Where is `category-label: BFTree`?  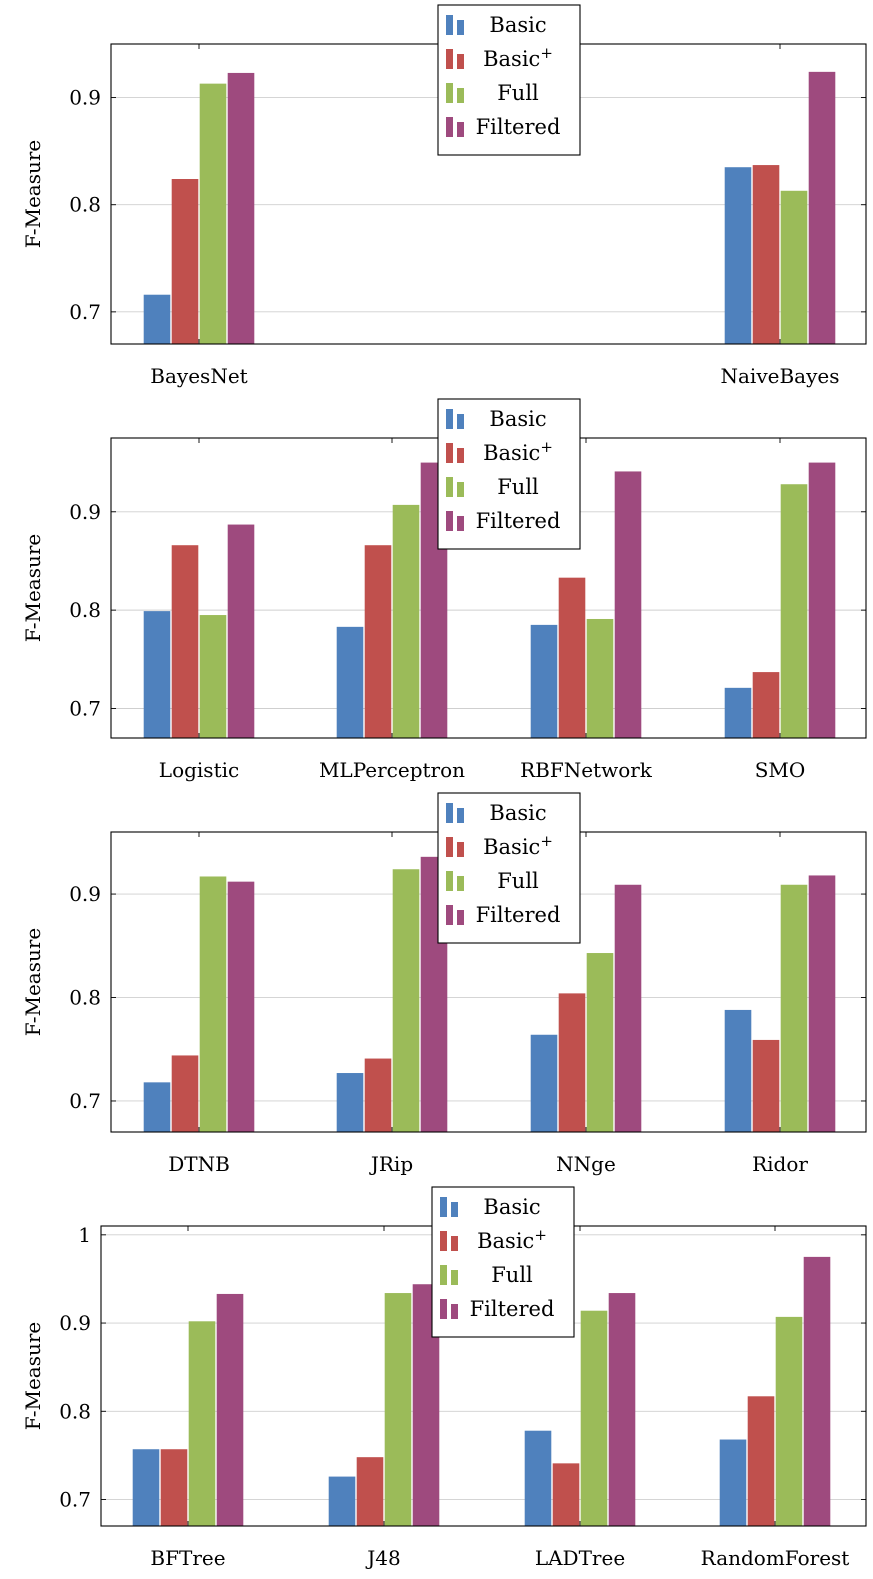 category-label: BFTree is located at coordinates (187, 1558).